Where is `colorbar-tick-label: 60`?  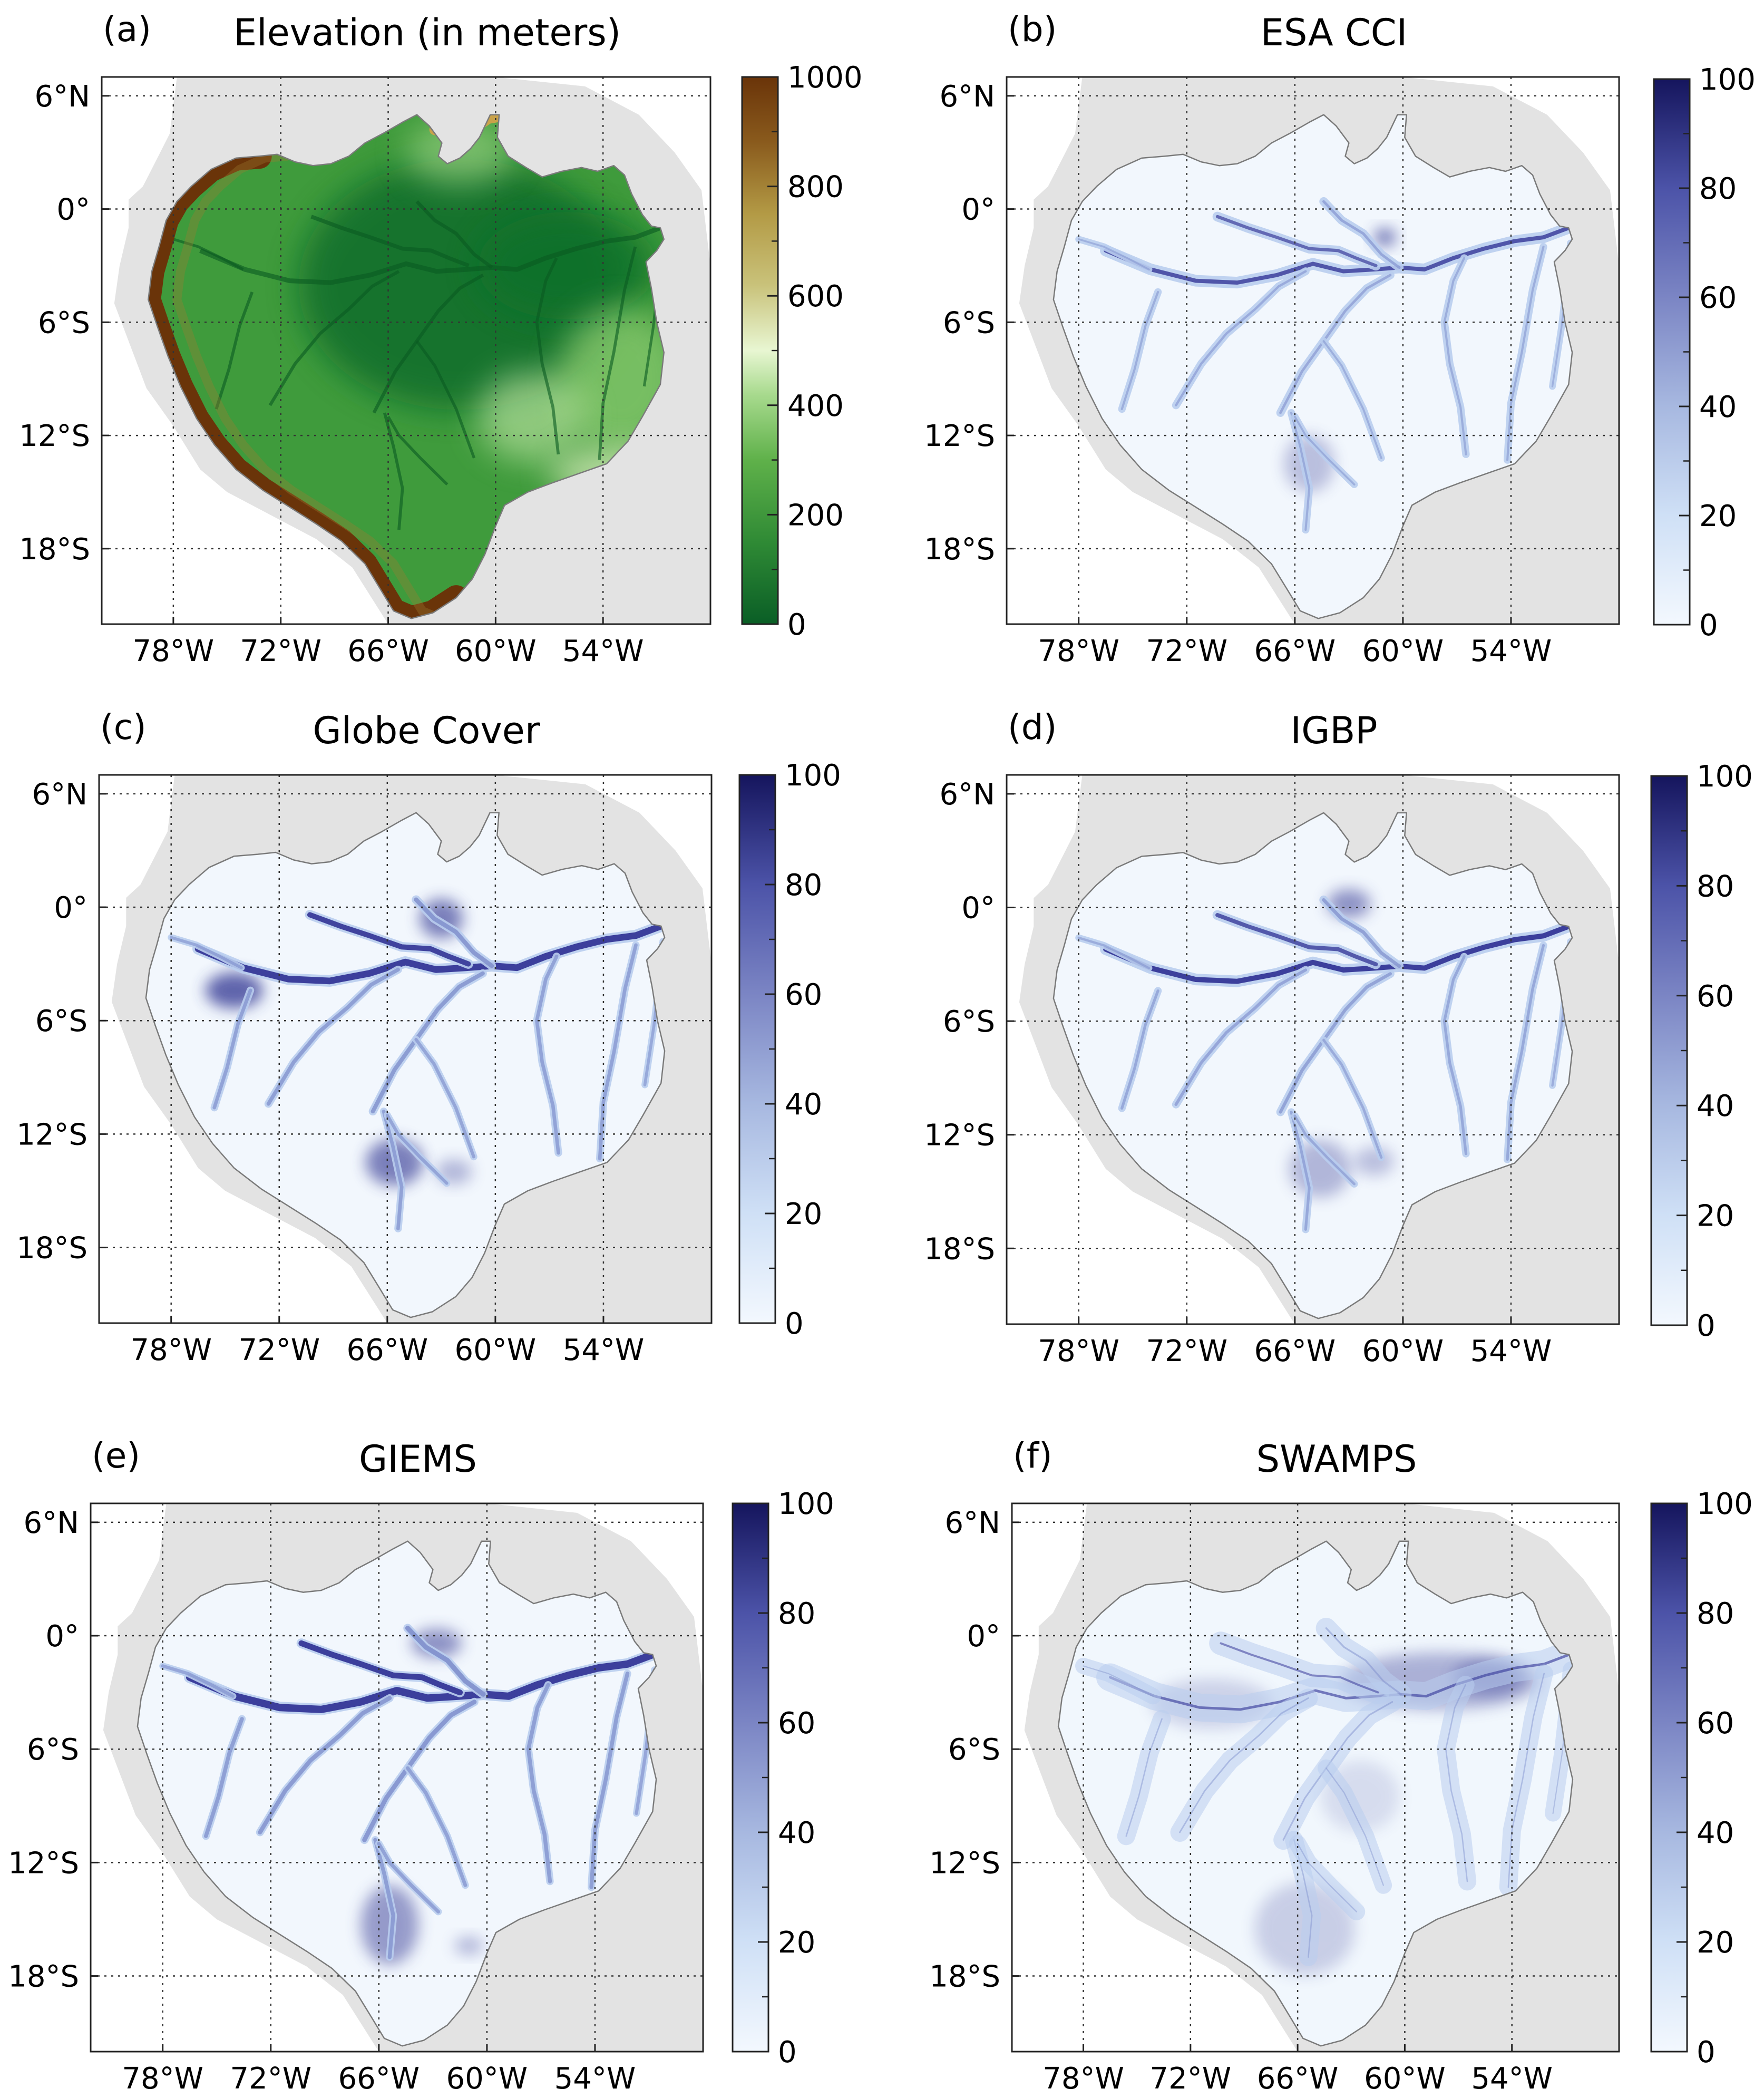
colorbar-tick-label: 60 is located at coordinates (1718, 298).